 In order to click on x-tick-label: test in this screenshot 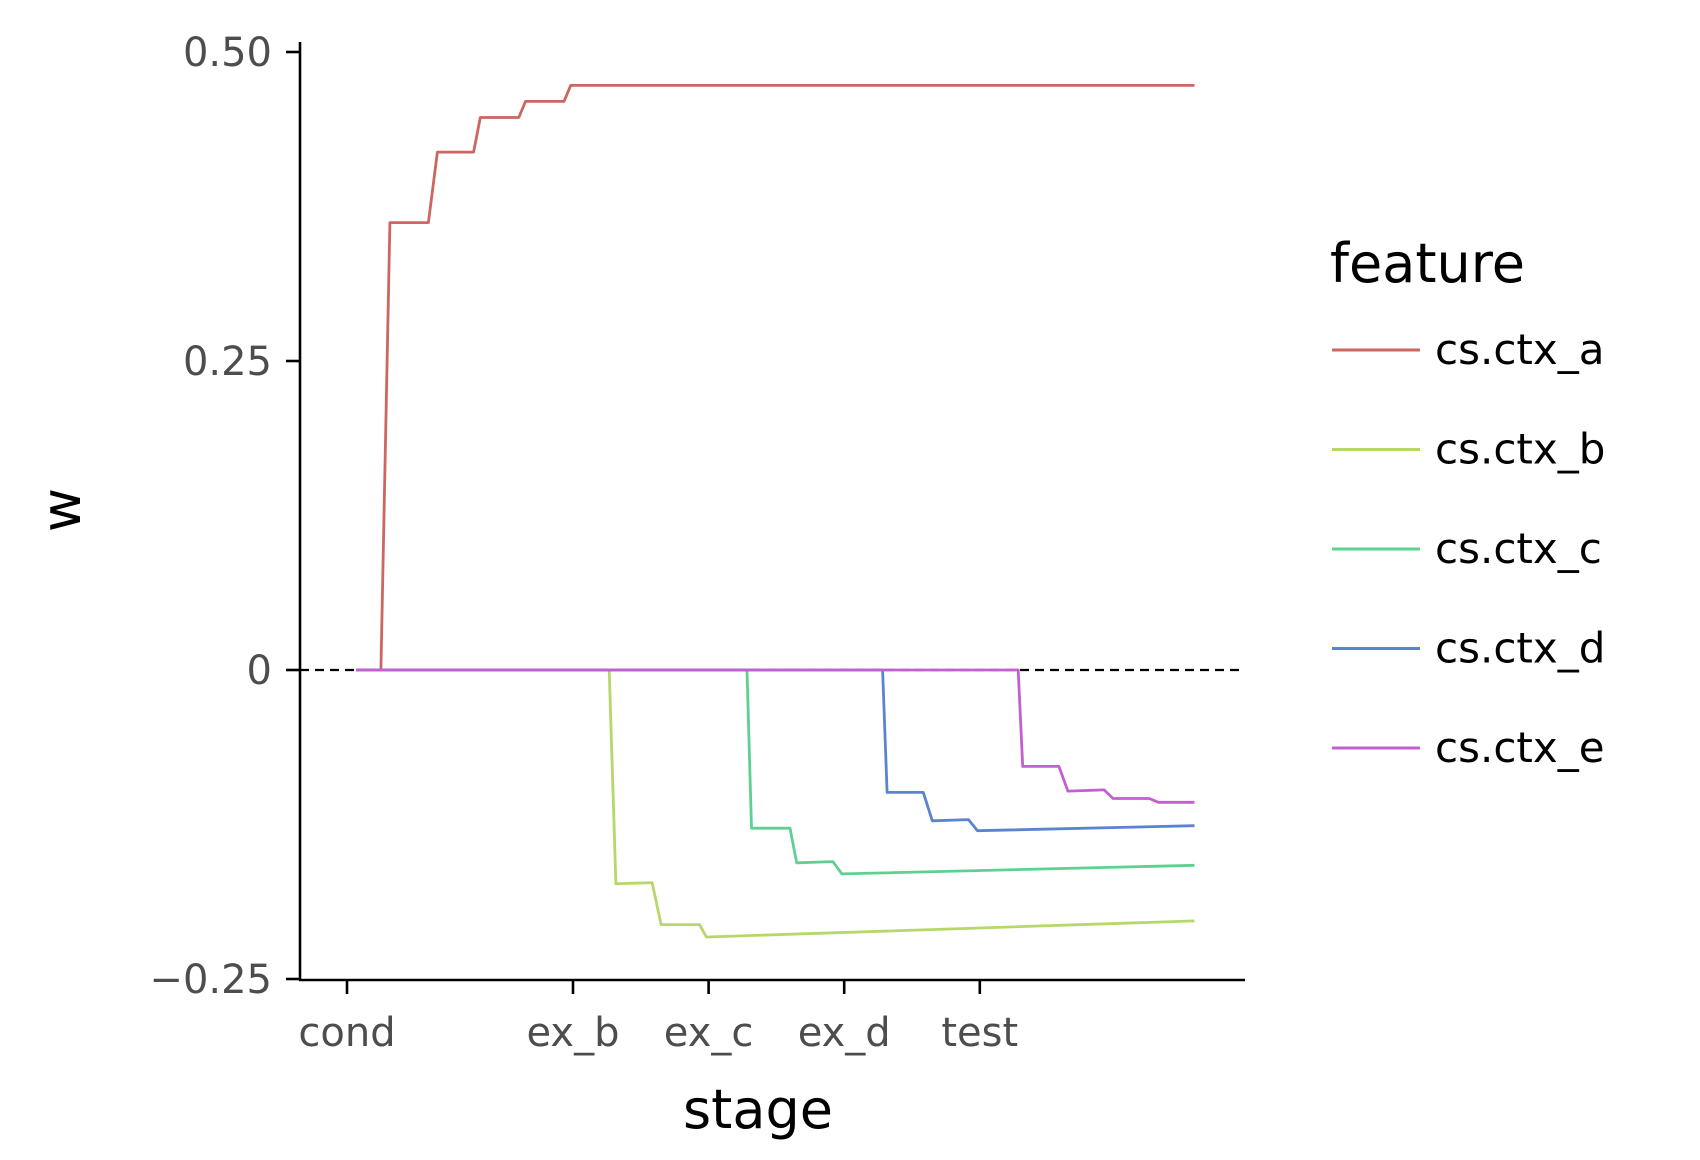, I will do `click(979, 1033)`.